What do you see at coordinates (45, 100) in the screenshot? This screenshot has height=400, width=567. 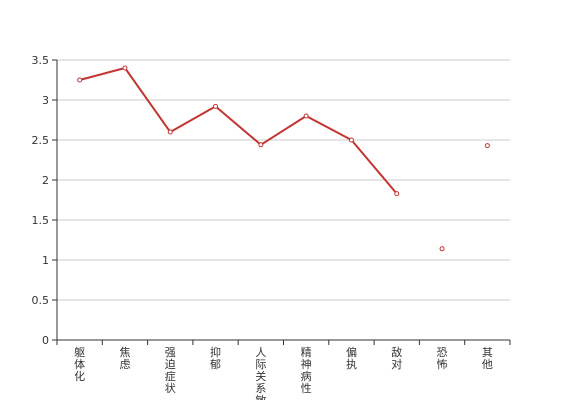 I see `y-tick-label: 3` at bounding box center [45, 100].